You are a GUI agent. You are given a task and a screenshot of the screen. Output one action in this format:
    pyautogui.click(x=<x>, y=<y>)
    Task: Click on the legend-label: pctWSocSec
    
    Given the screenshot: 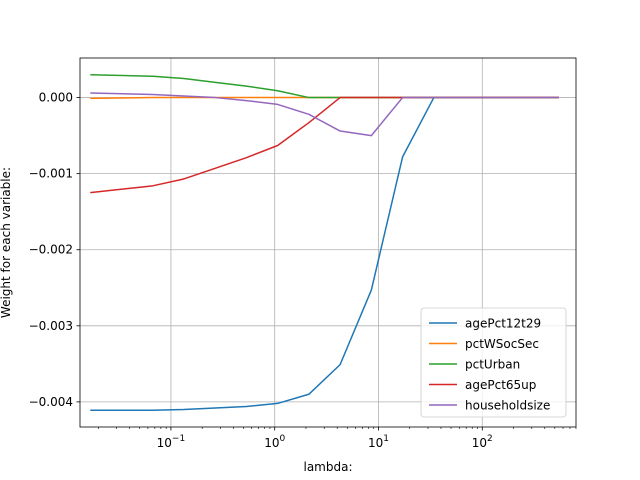 What is the action you would take?
    pyautogui.click(x=502, y=344)
    